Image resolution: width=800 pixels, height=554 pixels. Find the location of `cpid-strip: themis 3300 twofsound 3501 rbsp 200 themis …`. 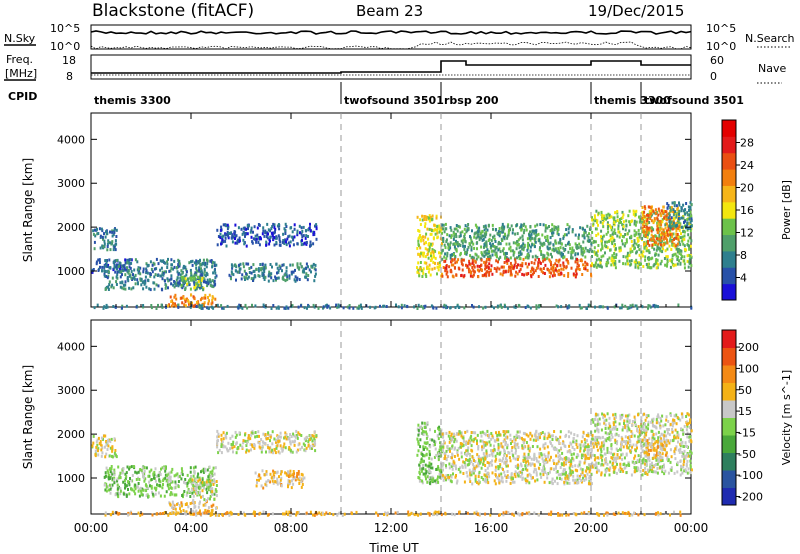

cpid-strip: themis 3300 twofsound 3501 rbsp 200 themis … is located at coordinates (419, 94).